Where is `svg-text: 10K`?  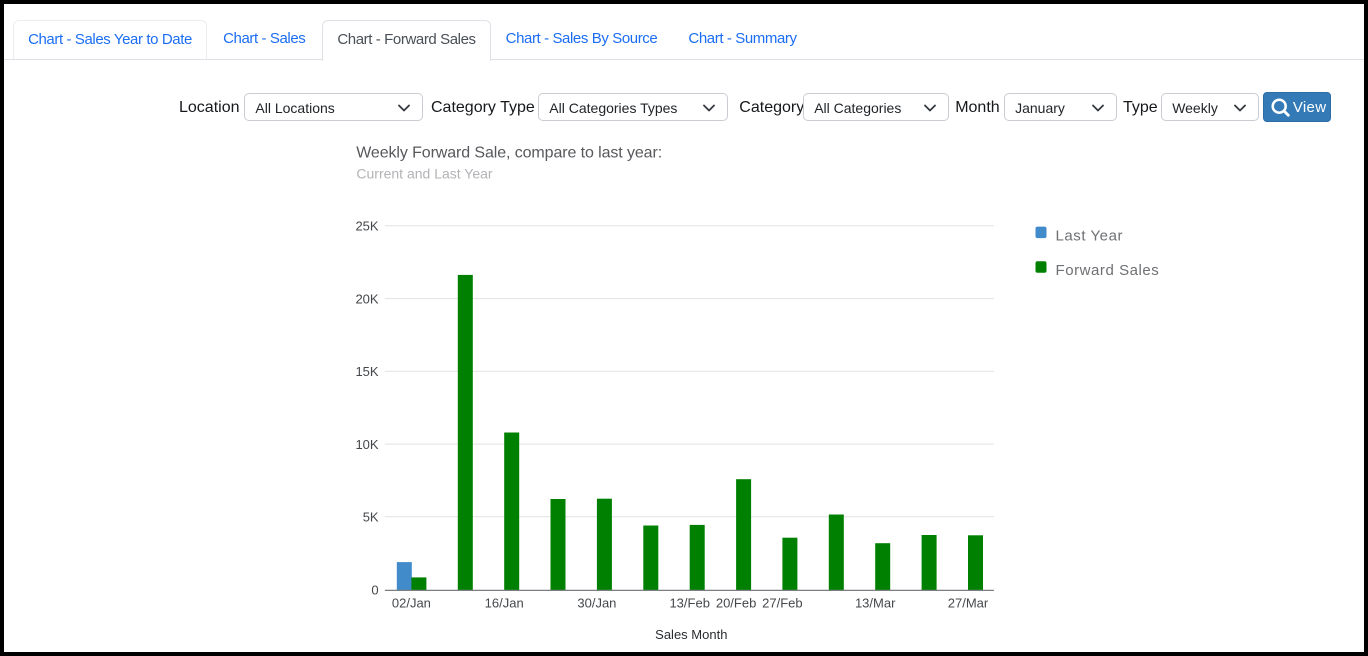
svg-text: 10K is located at coordinates (366, 444).